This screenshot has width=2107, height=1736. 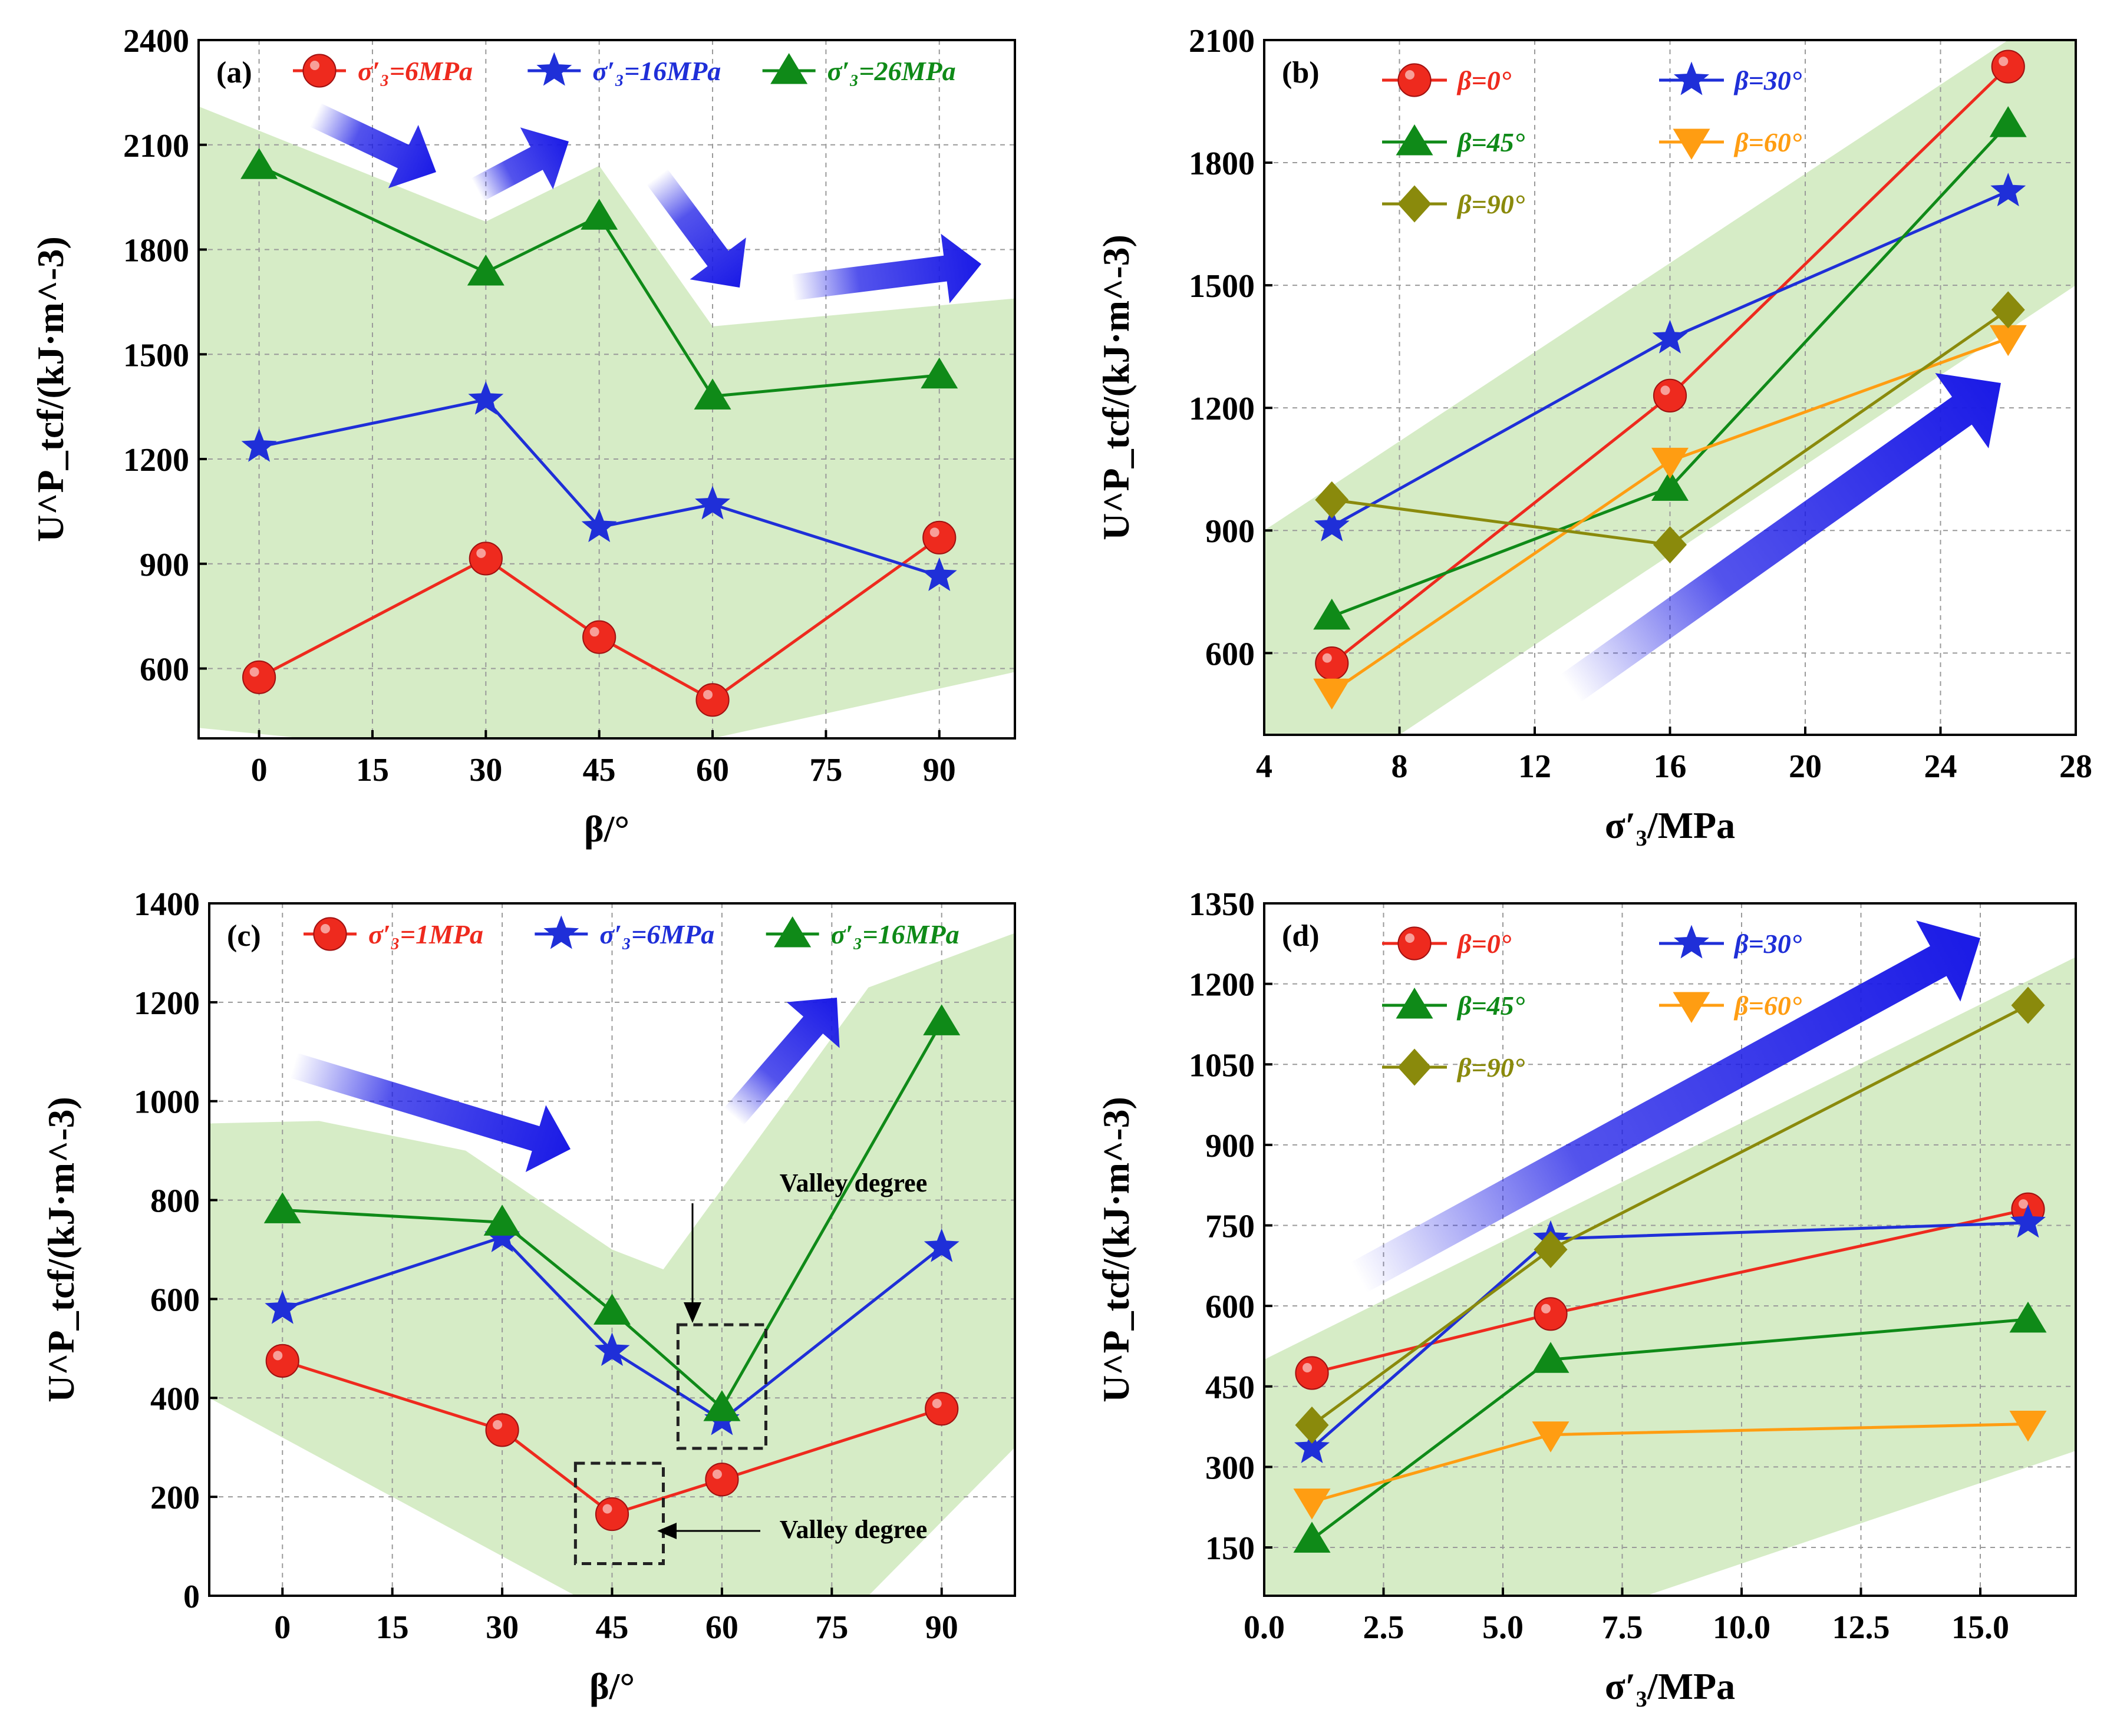 What do you see at coordinates (1622, 1627) in the screenshot?
I see `x-tick-label: 7.5` at bounding box center [1622, 1627].